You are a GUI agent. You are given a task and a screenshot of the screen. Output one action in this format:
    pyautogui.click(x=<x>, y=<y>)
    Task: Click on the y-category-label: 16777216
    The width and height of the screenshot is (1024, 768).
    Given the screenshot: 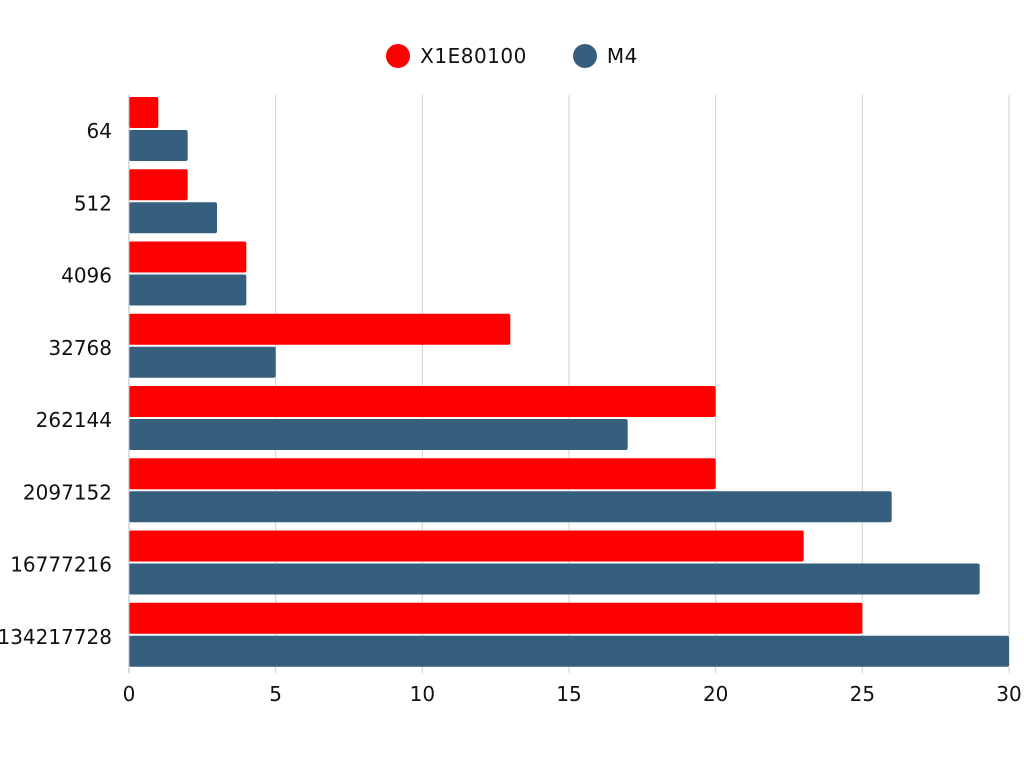 What is the action you would take?
    pyautogui.click(x=61, y=565)
    